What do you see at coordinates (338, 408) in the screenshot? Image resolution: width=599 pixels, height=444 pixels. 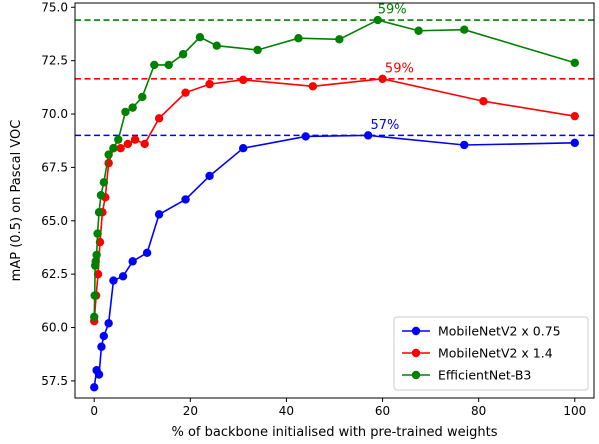 I see `x-axis-ticks: 0 20 40 60 80 100` at bounding box center [338, 408].